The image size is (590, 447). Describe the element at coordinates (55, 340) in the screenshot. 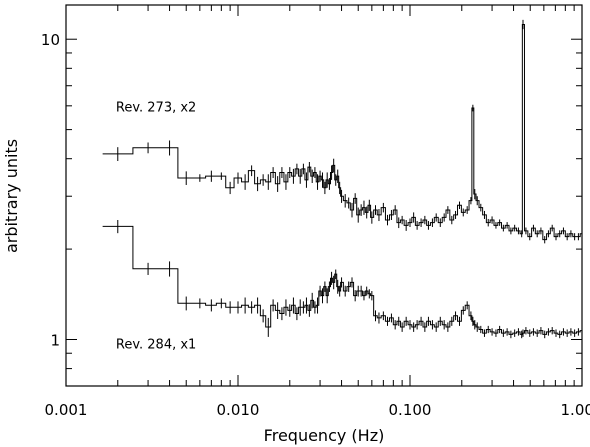

I see `y-tick-label: 1` at that location.